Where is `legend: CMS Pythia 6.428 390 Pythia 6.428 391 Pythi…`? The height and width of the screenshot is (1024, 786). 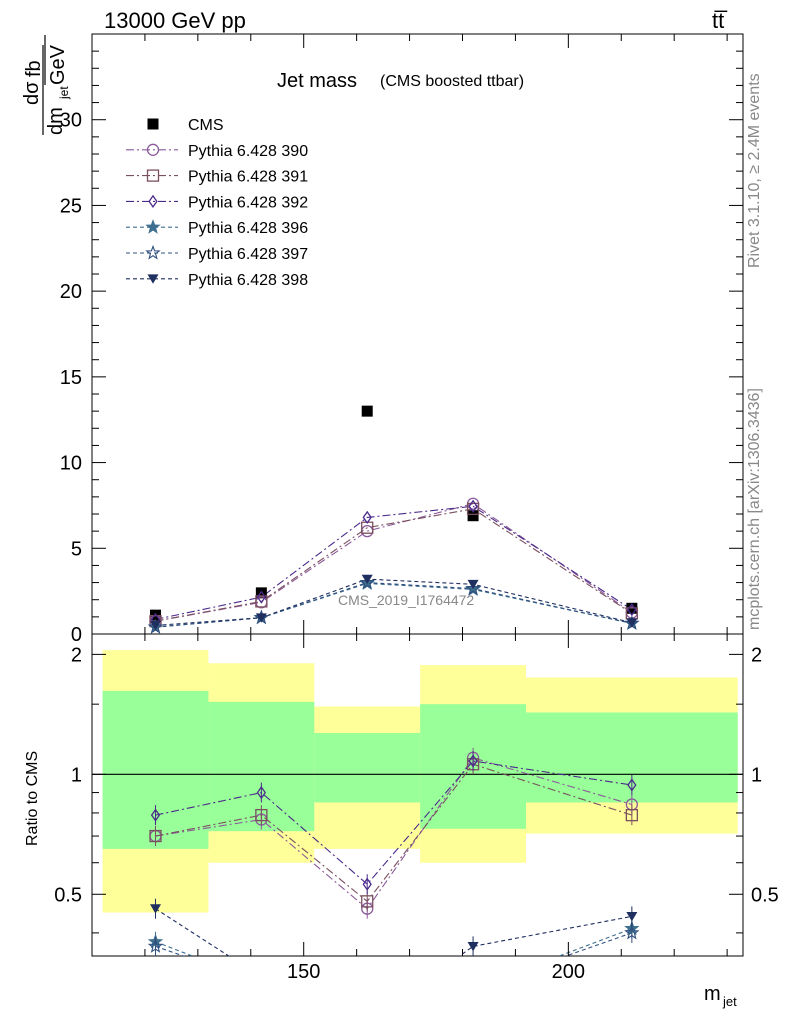
legend: CMS Pythia 6.428 390 Pythia 6.428 391 Pythi… is located at coordinates (217, 203).